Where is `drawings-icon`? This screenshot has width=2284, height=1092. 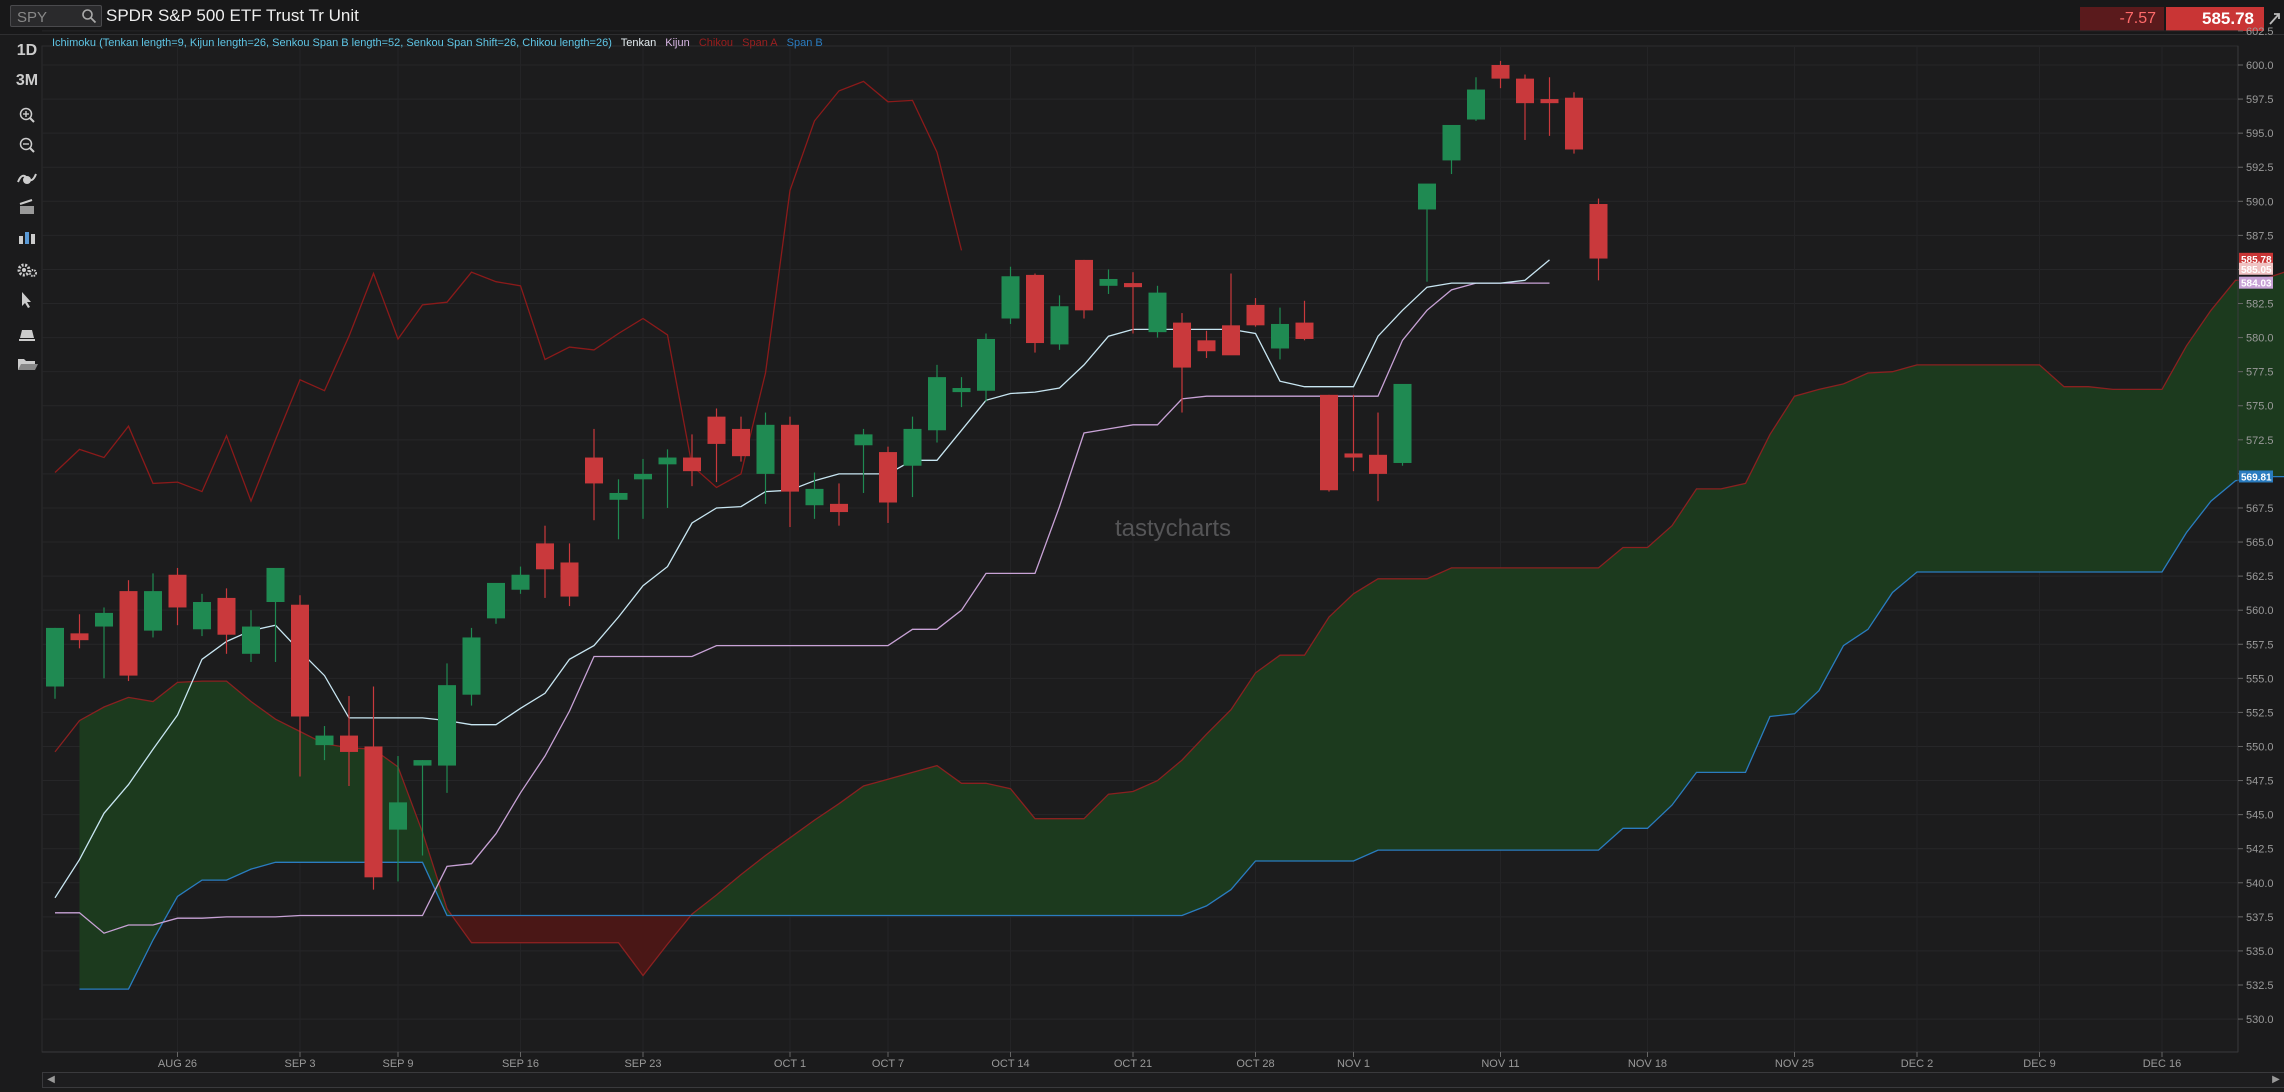
drawings-icon is located at coordinates (27, 208).